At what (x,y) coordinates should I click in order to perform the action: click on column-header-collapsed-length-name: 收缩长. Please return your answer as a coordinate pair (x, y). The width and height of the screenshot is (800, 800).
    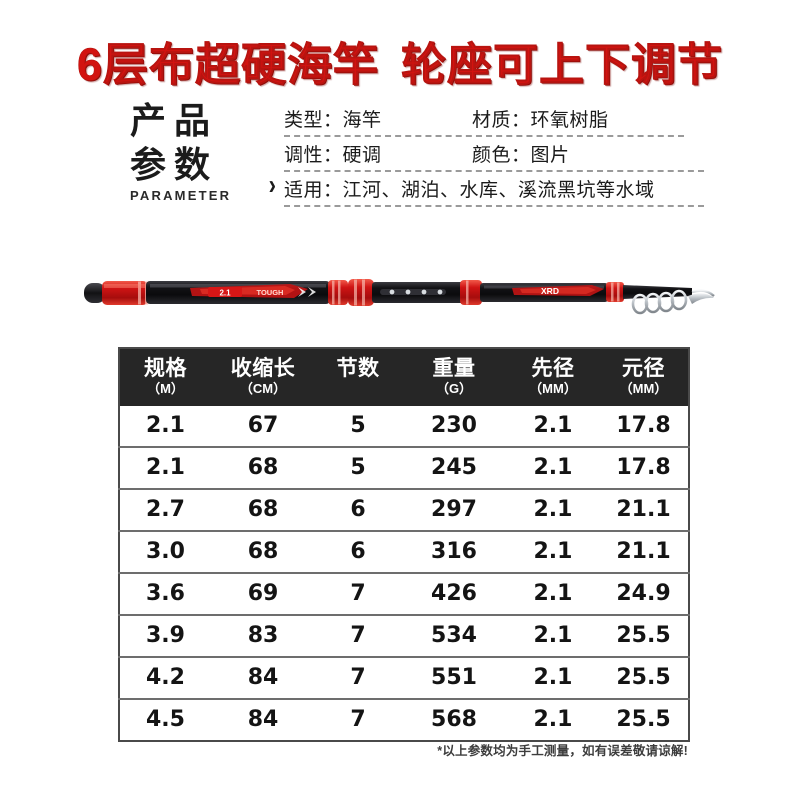
    Looking at the image, I should click on (263, 368).